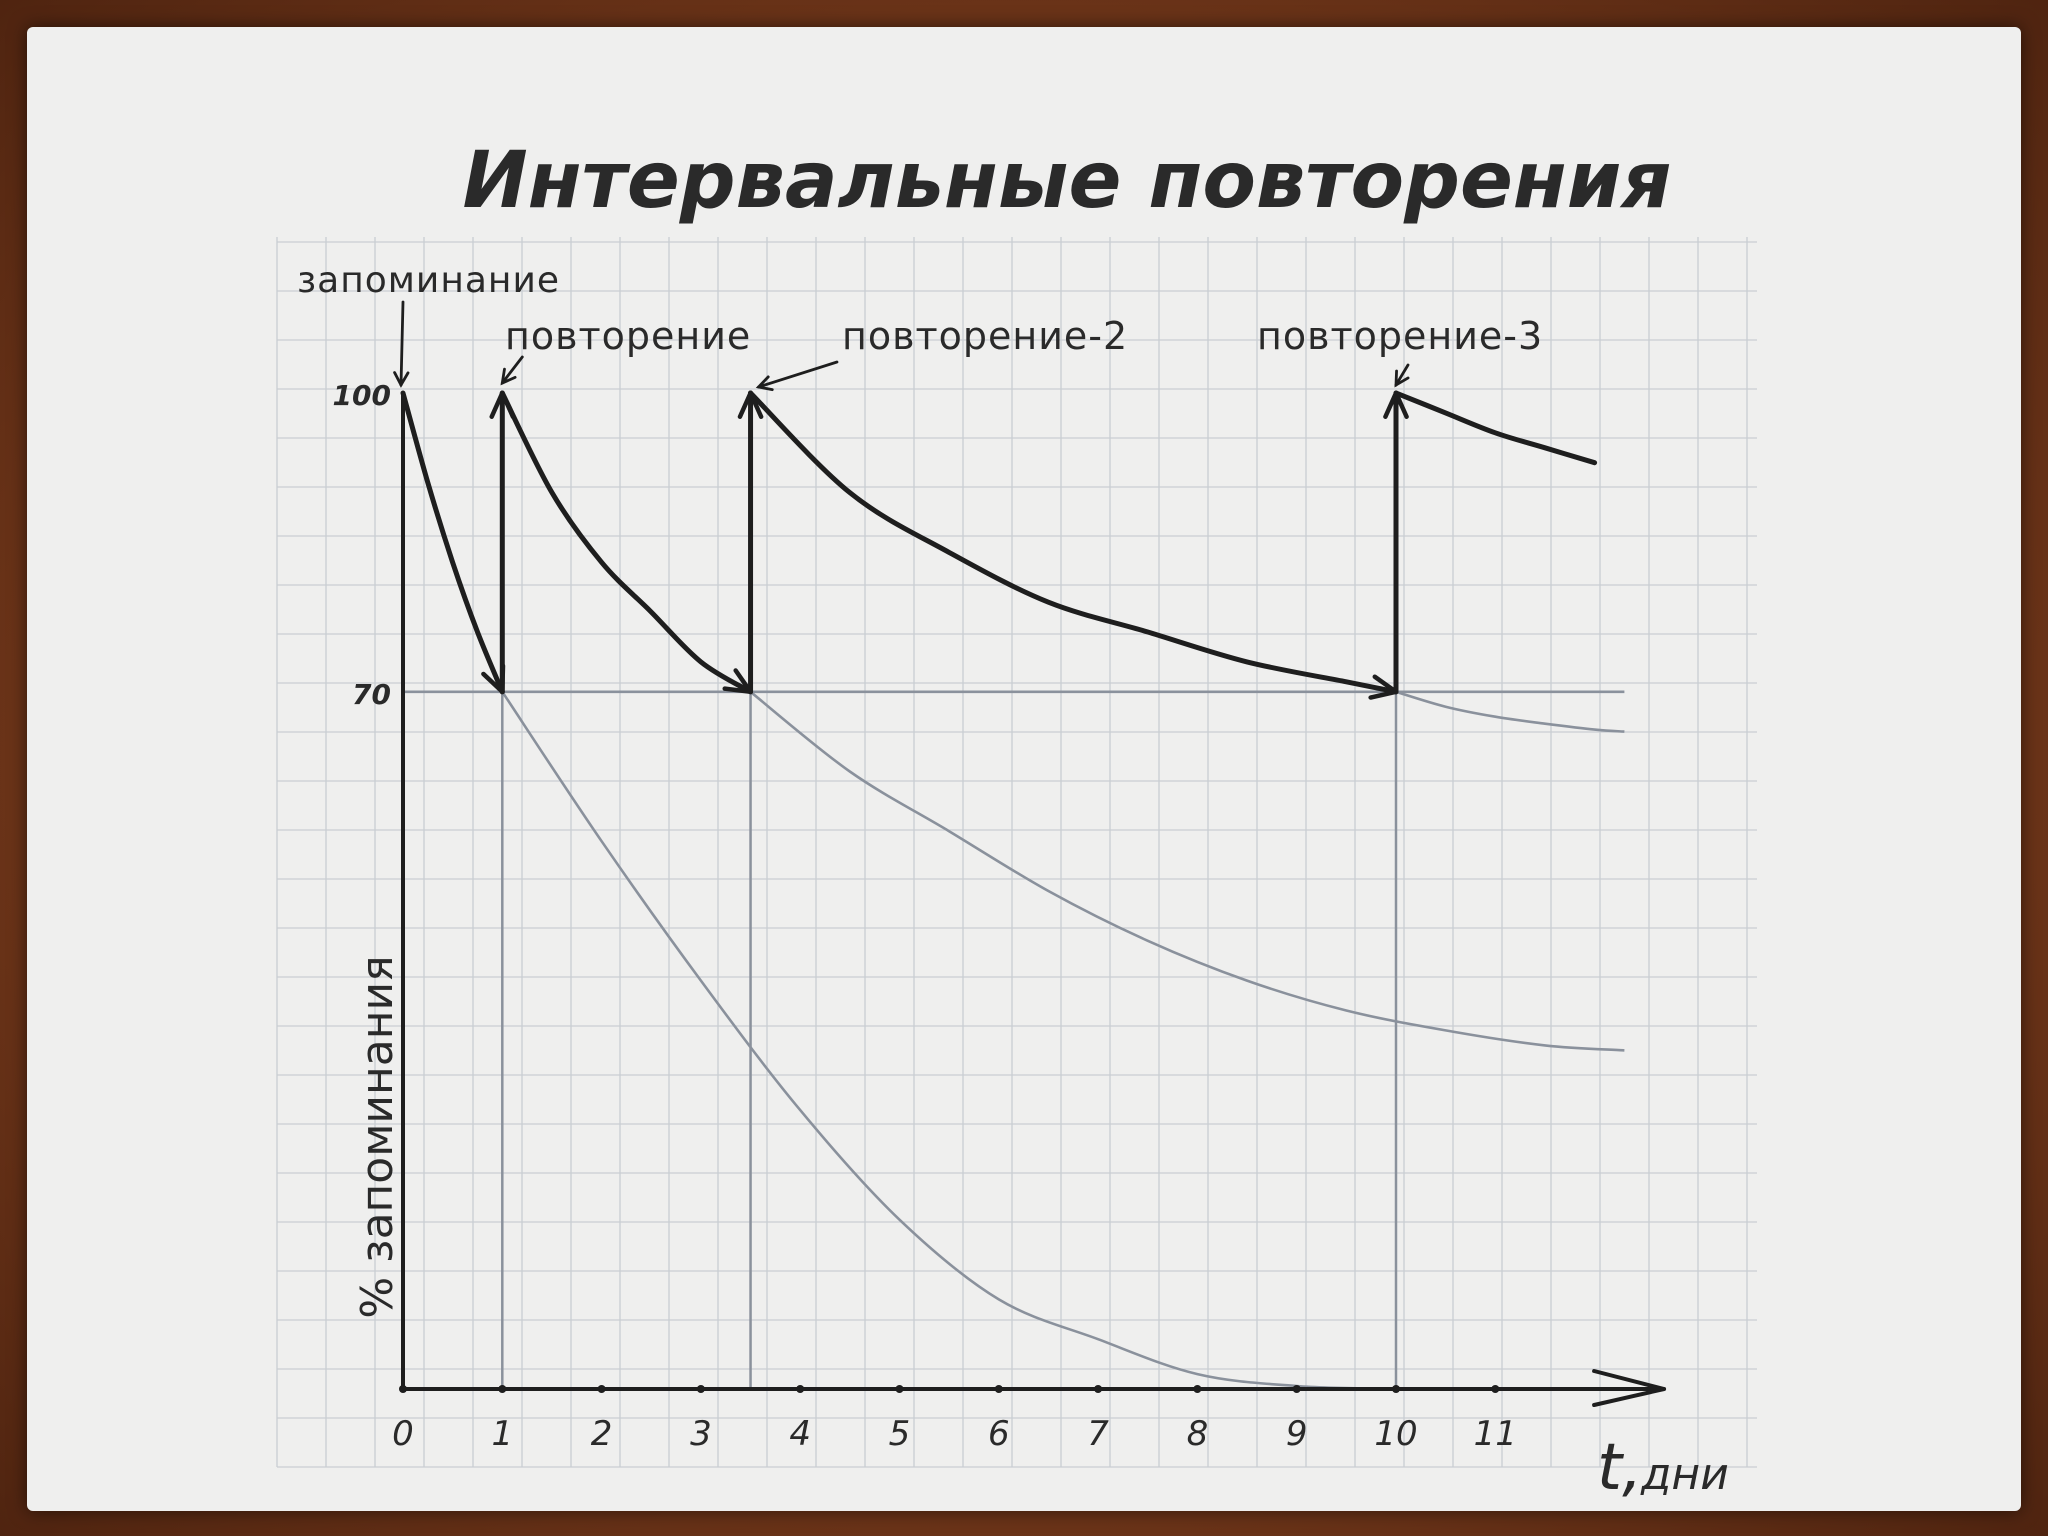 This screenshot has width=2048, height=1536. Describe the element at coordinates (1098, 1434) in the screenshot. I see `x-tick-label: 7` at that location.